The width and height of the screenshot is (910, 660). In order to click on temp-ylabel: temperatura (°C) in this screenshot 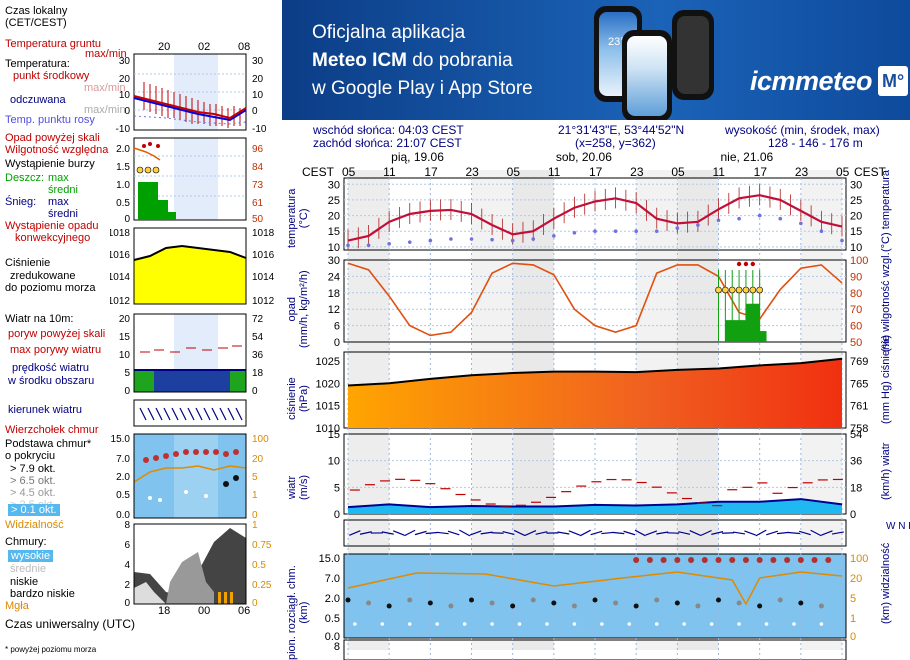, I will do `click(298, 218)`.